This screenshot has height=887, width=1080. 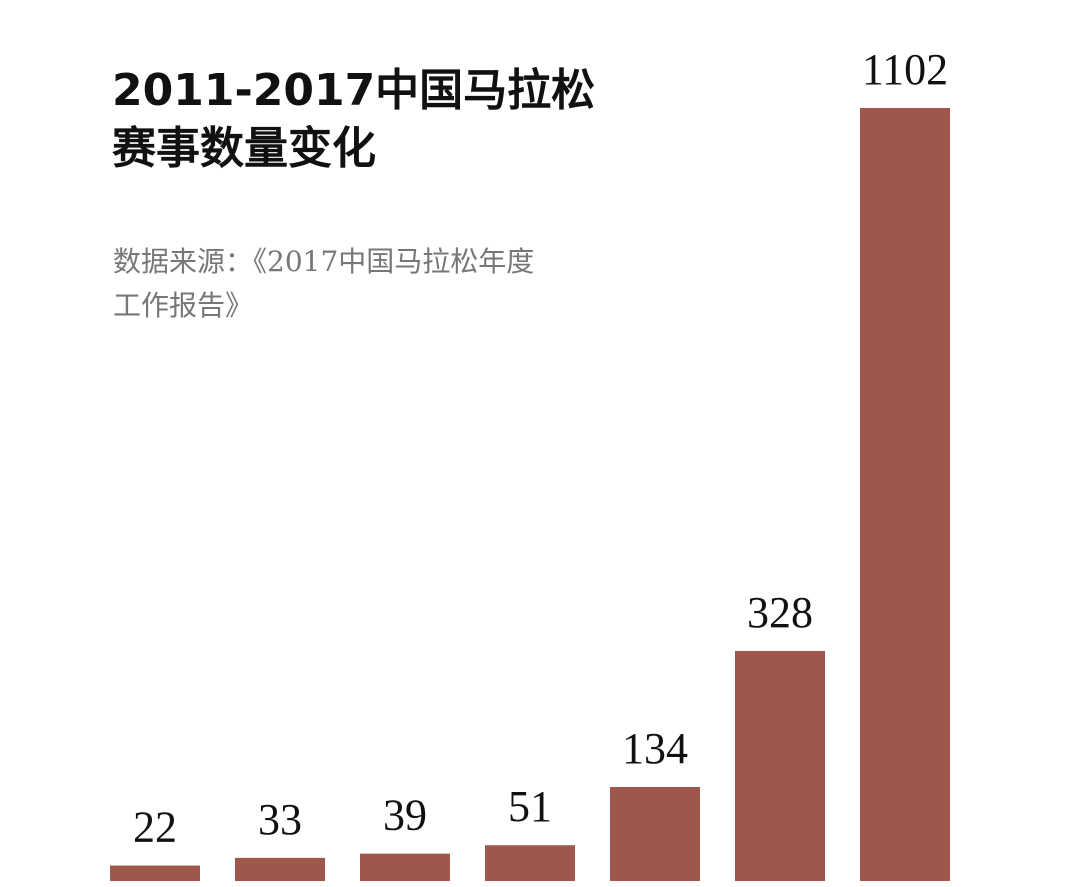 I want to click on bar-2015, so click(x=655, y=834).